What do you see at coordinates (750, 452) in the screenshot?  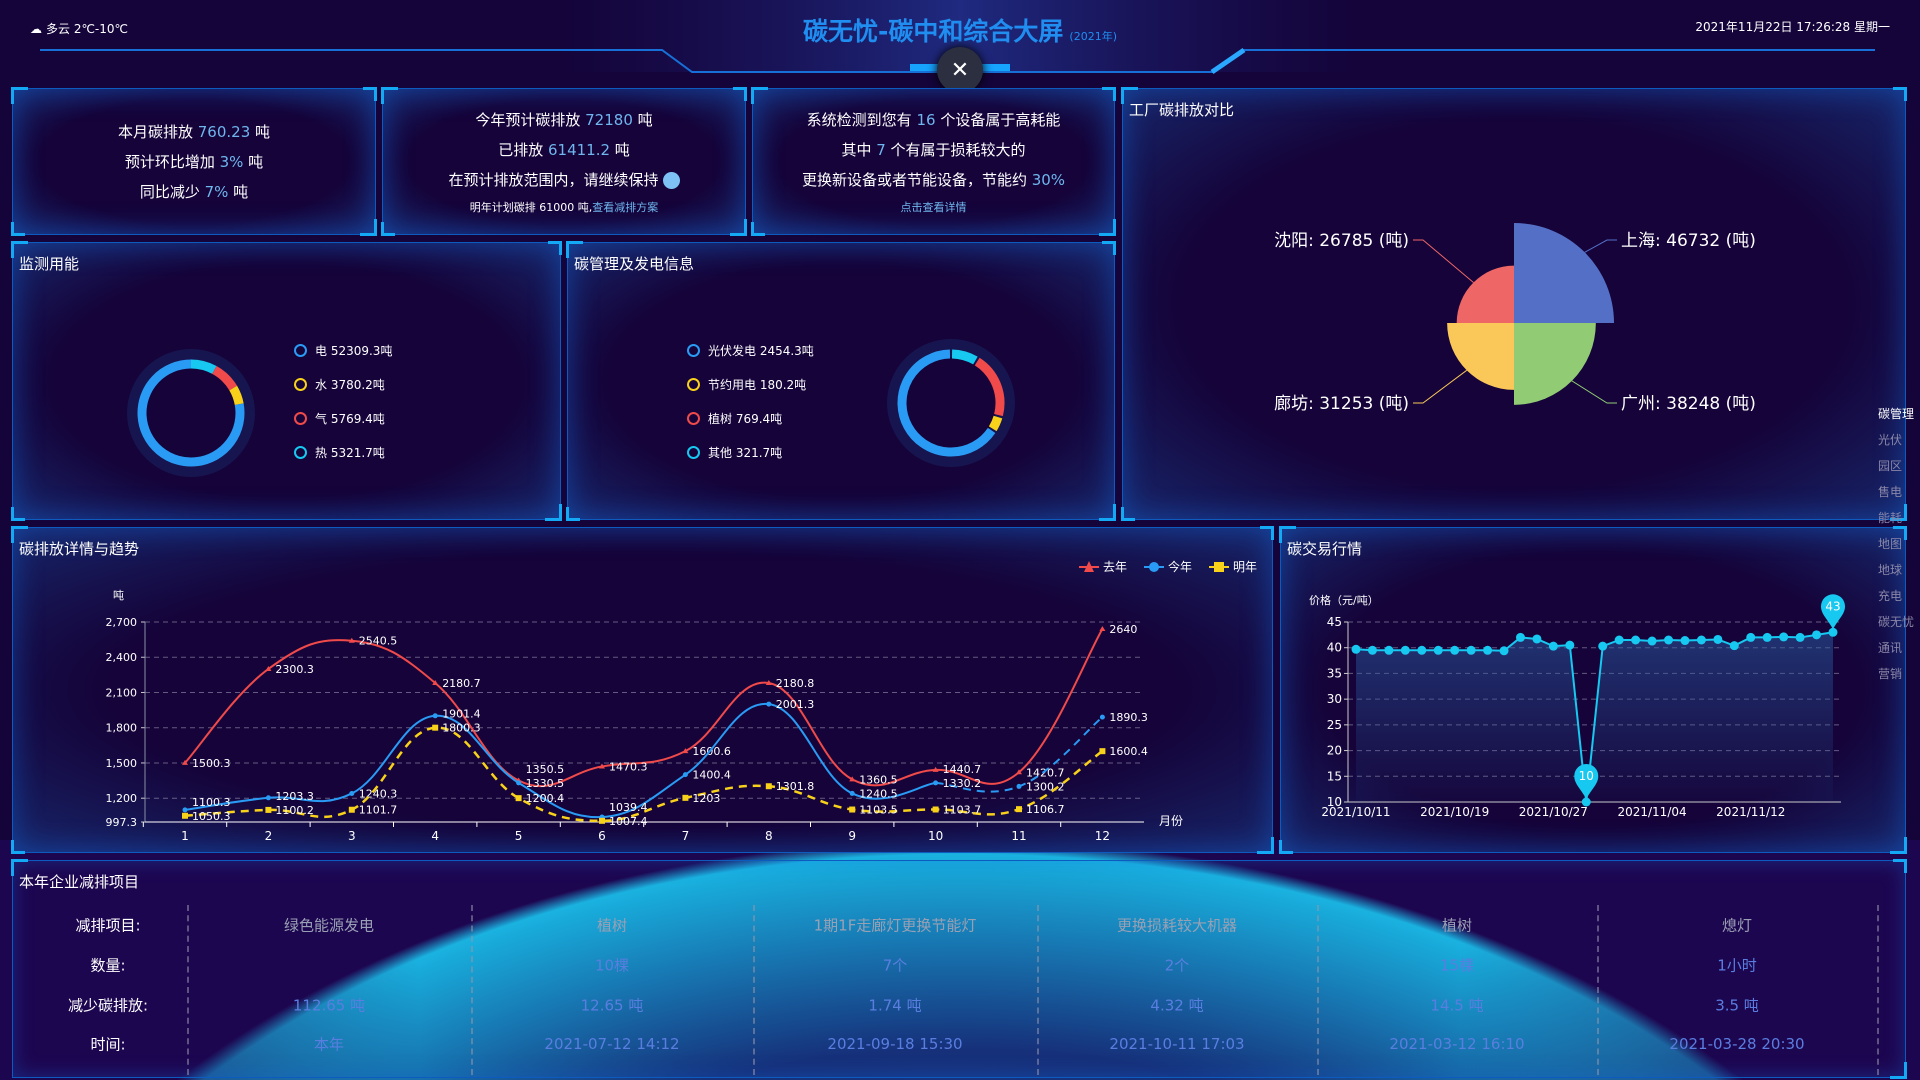 I see `legend-item: 其他 321.7吨` at bounding box center [750, 452].